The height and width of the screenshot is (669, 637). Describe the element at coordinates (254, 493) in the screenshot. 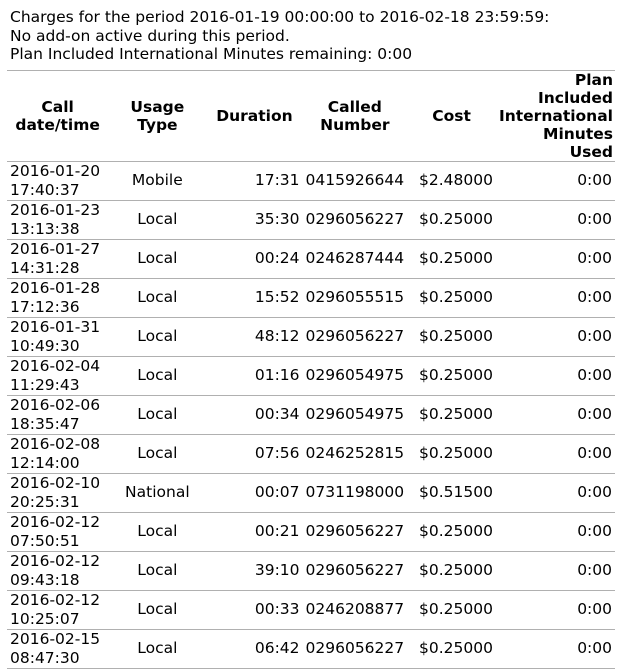

I see `cell-duration: 00:07` at that location.